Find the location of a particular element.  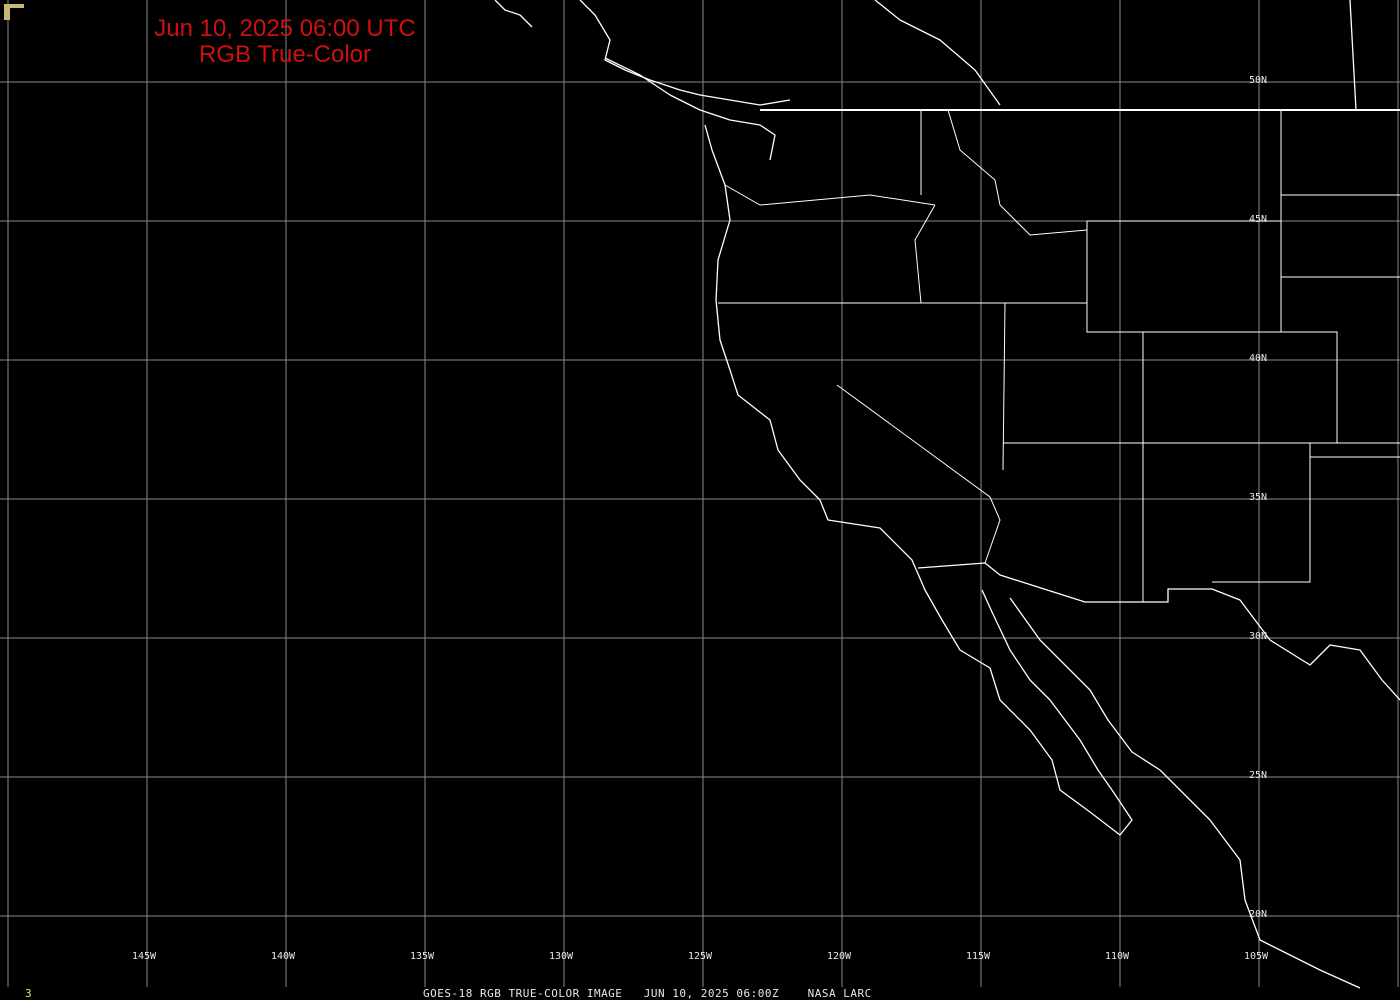

longitude-label: 110W is located at coordinates (1117, 956).